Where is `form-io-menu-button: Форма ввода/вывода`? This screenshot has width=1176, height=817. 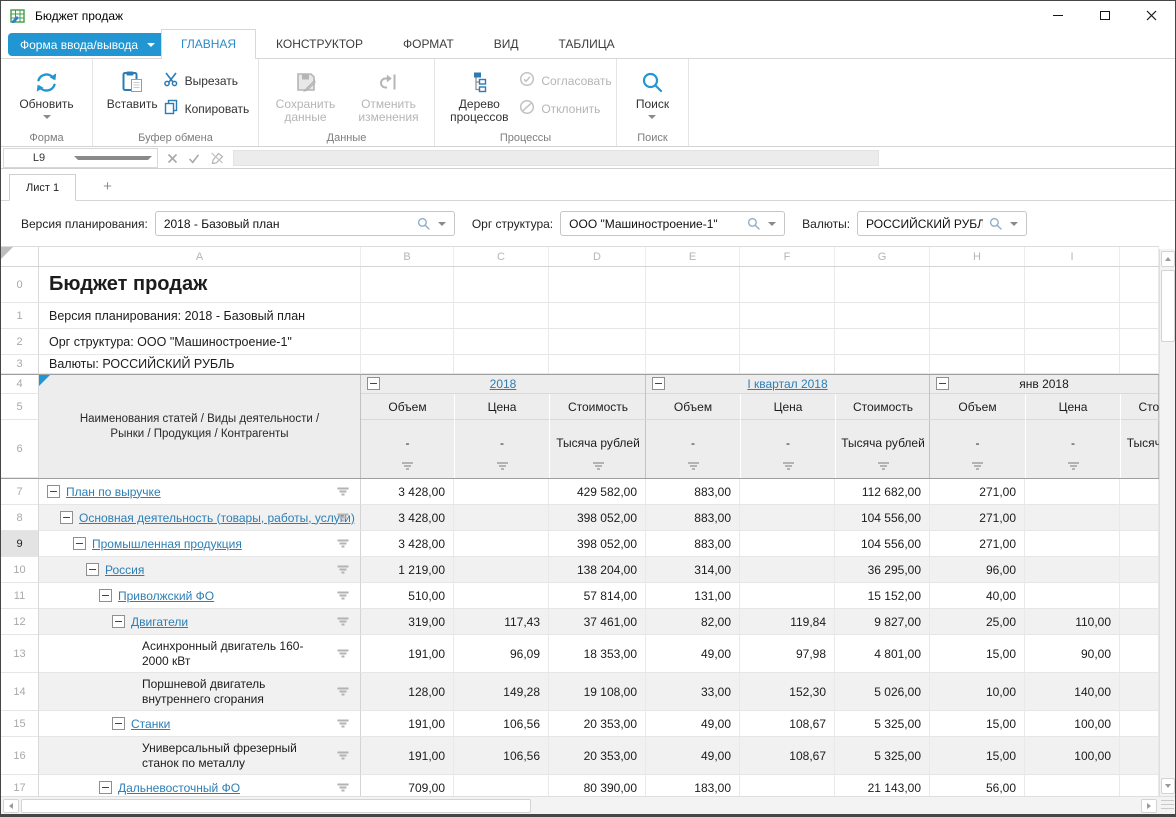 form-io-menu-button: Форма ввода/вывода is located at coordinates (88, 44).